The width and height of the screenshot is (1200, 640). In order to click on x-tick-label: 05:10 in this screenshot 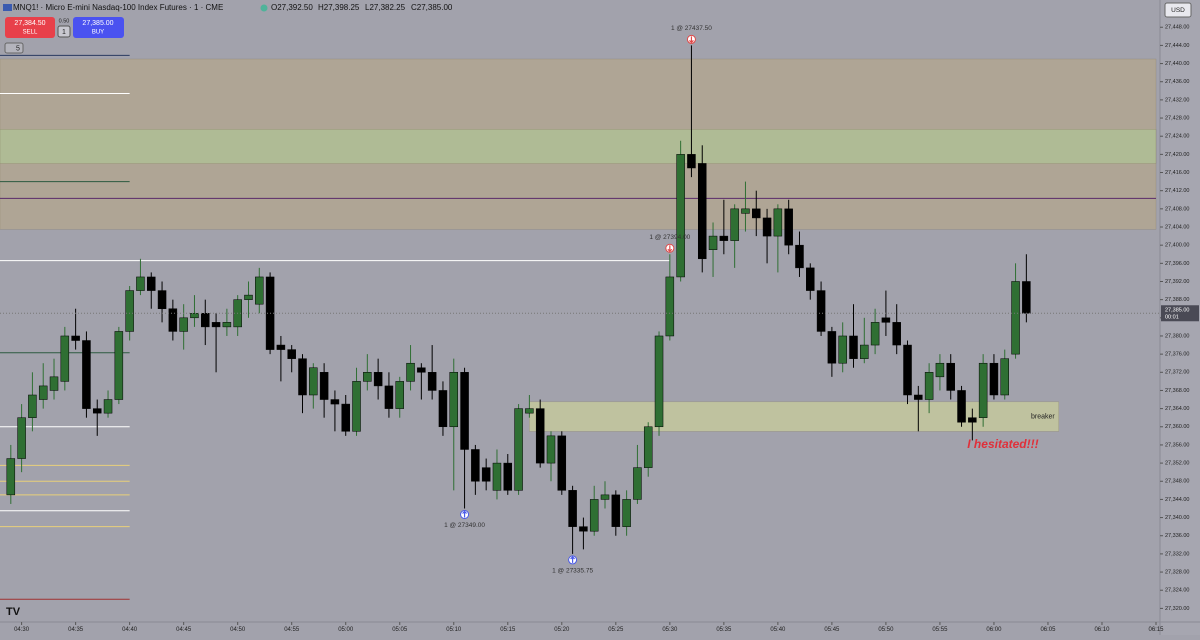, I will do `click(454, 630)`.